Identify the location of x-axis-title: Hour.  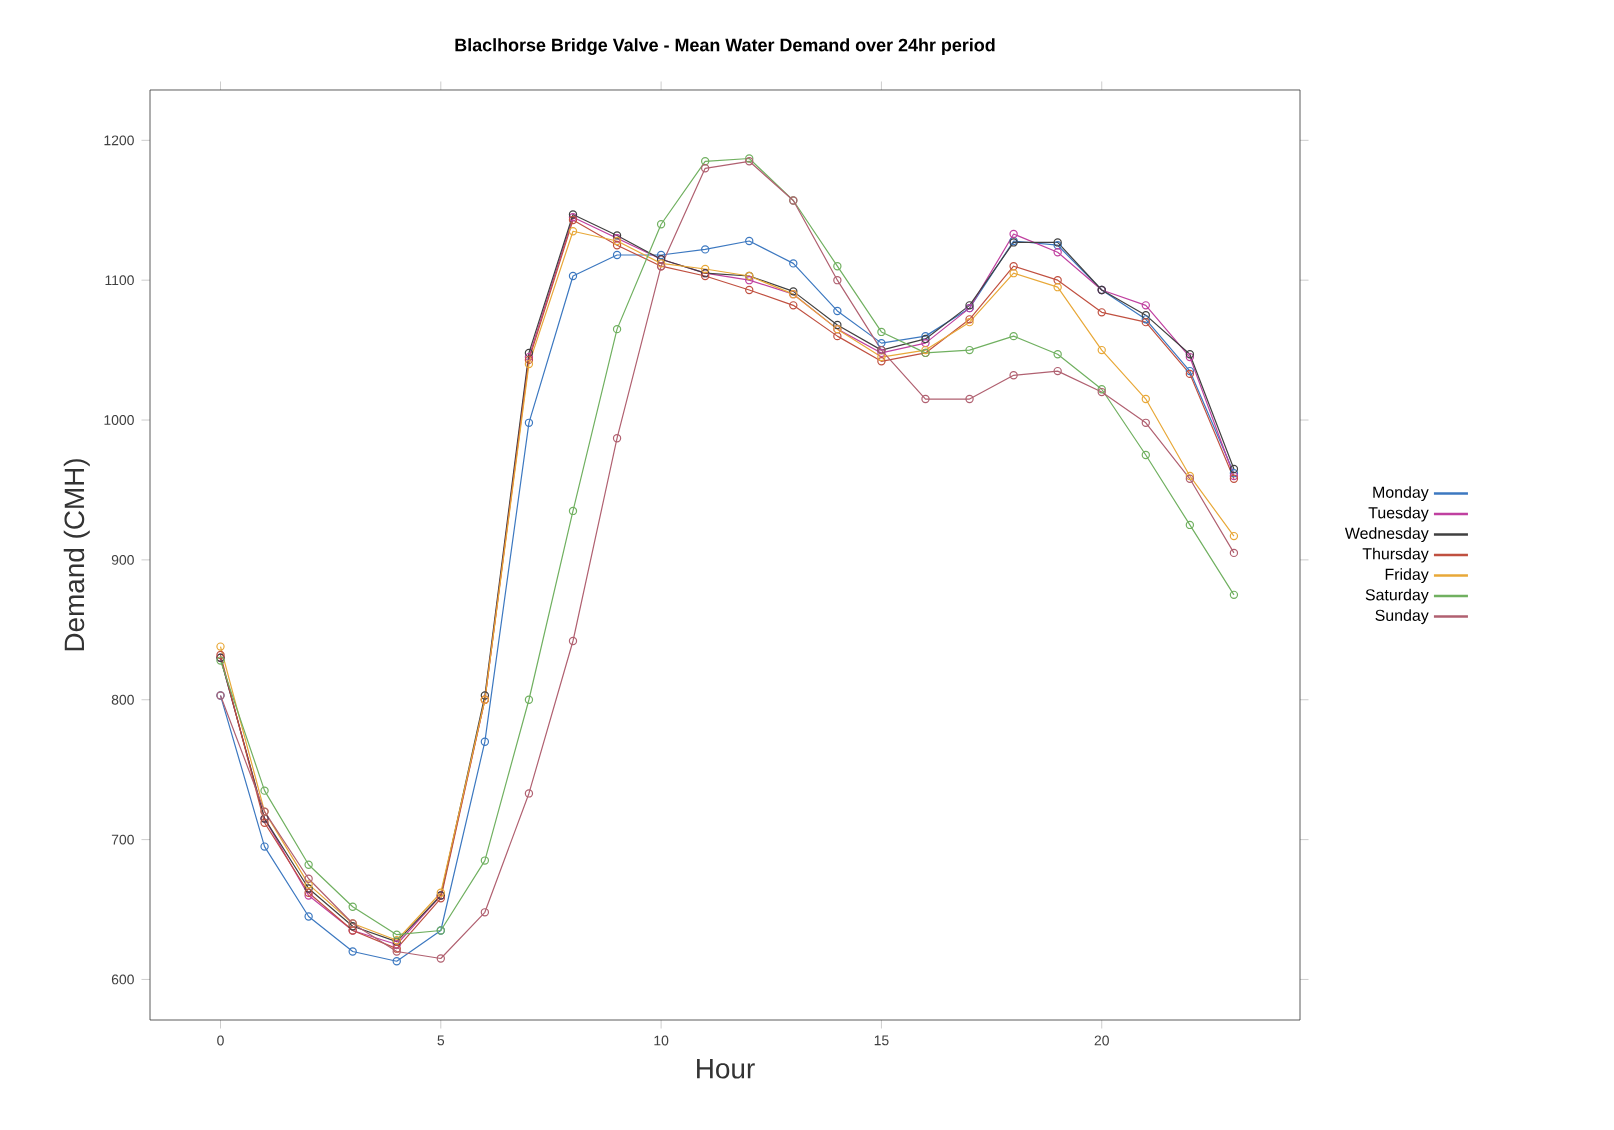
(726, 1069).